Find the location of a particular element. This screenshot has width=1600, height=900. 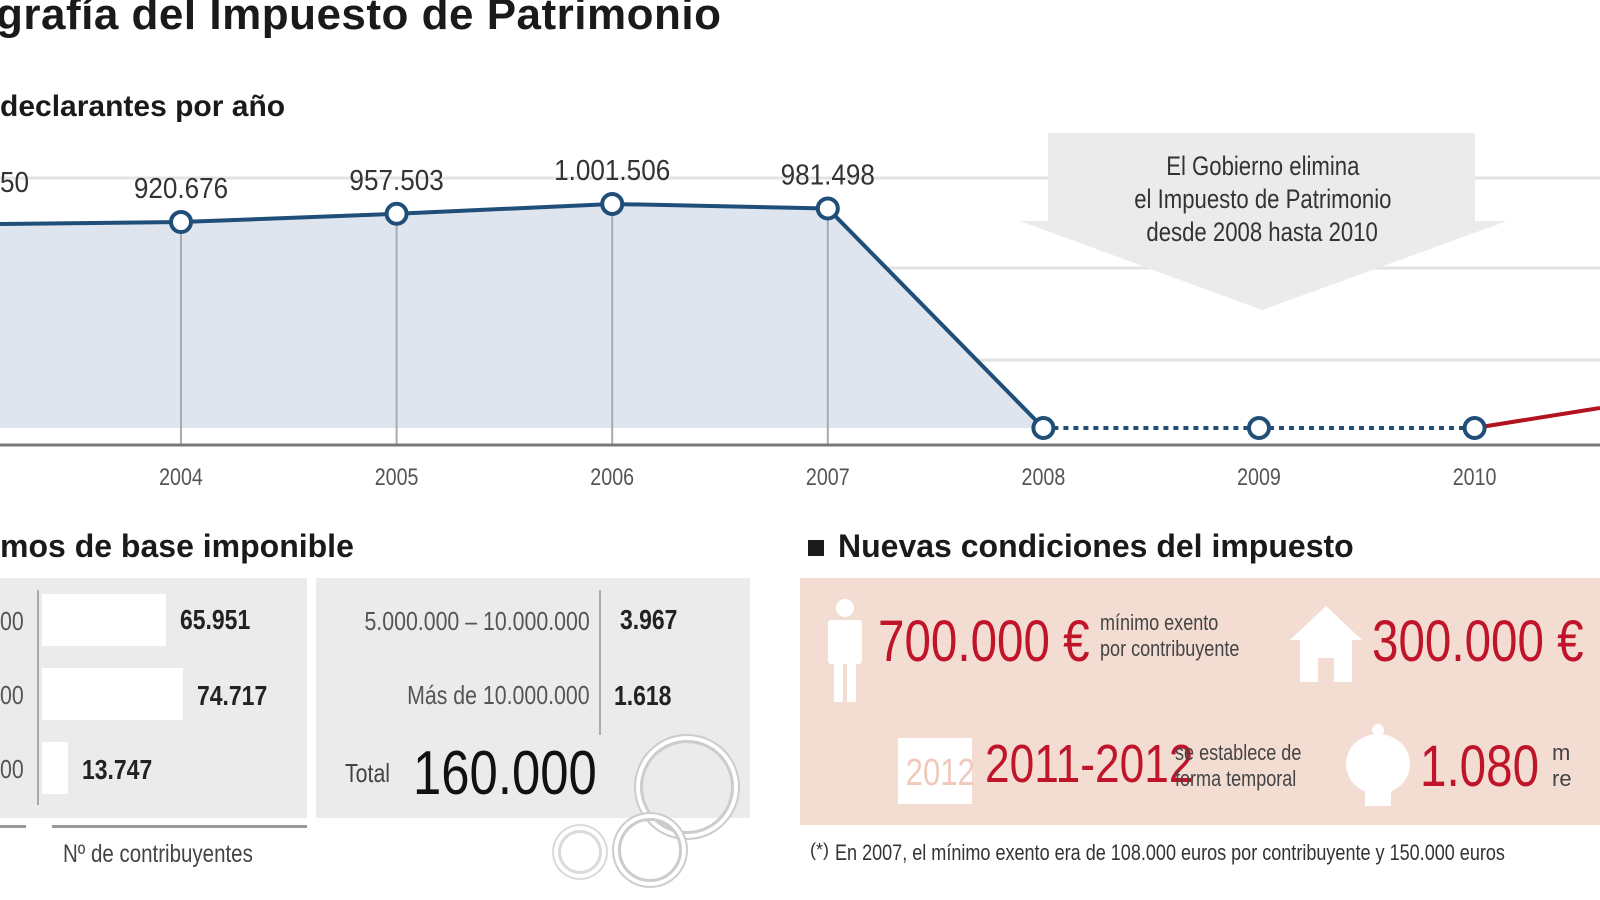

condicion-value: 1.080 is located at coordinates (1480, 766).